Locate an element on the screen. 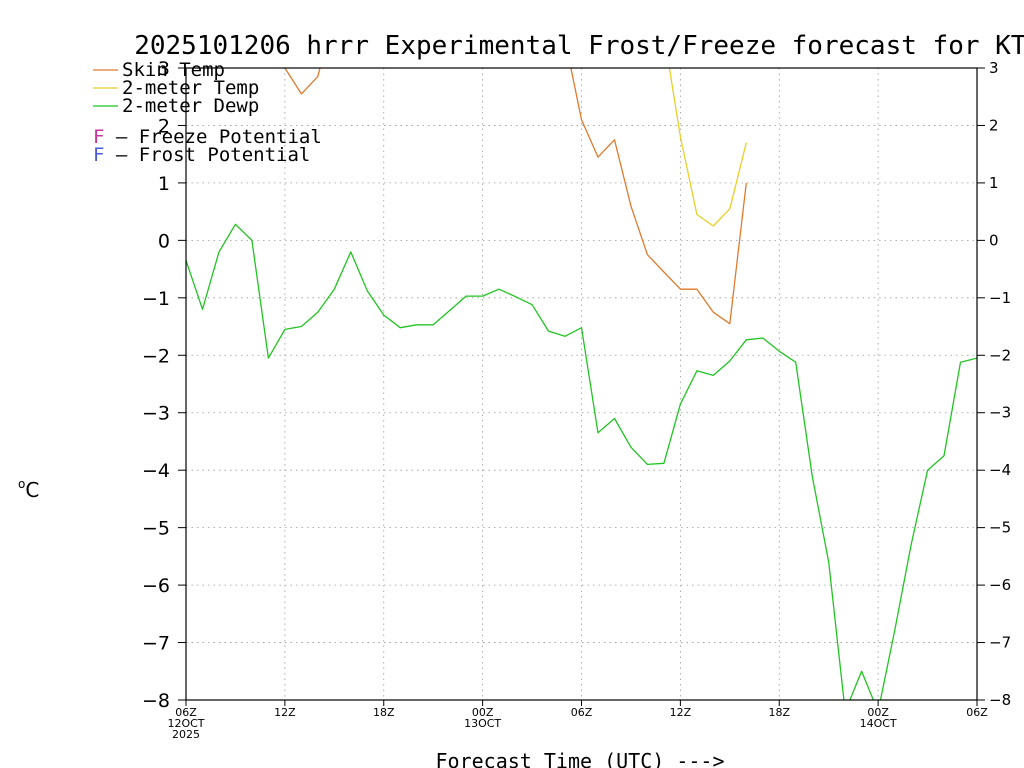  y-tick-label-right: 0 is located at coordinates (994, 240).